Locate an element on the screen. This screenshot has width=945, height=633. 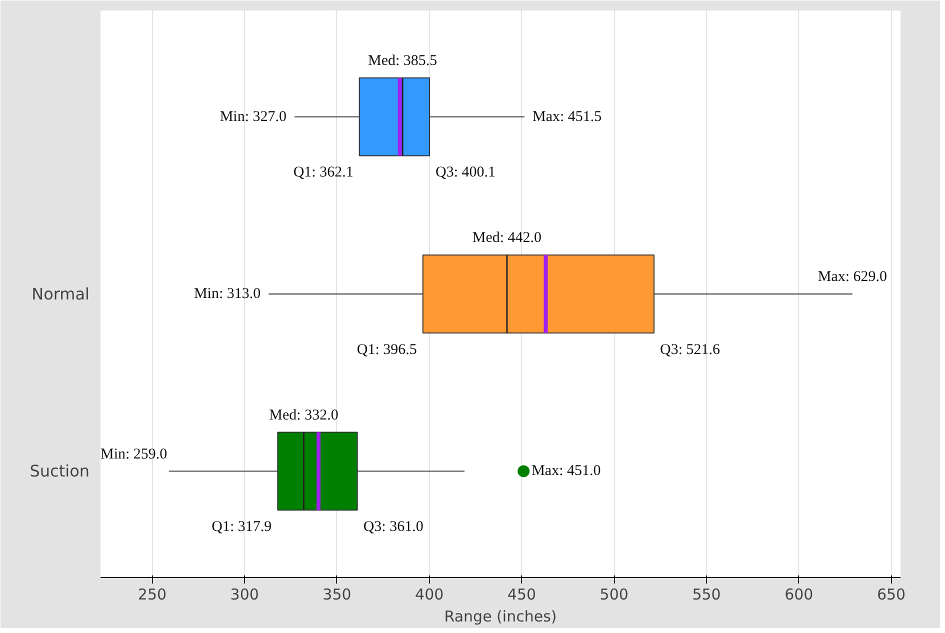
annotation: Min: 327.0 is located at coordinates (253, 116).